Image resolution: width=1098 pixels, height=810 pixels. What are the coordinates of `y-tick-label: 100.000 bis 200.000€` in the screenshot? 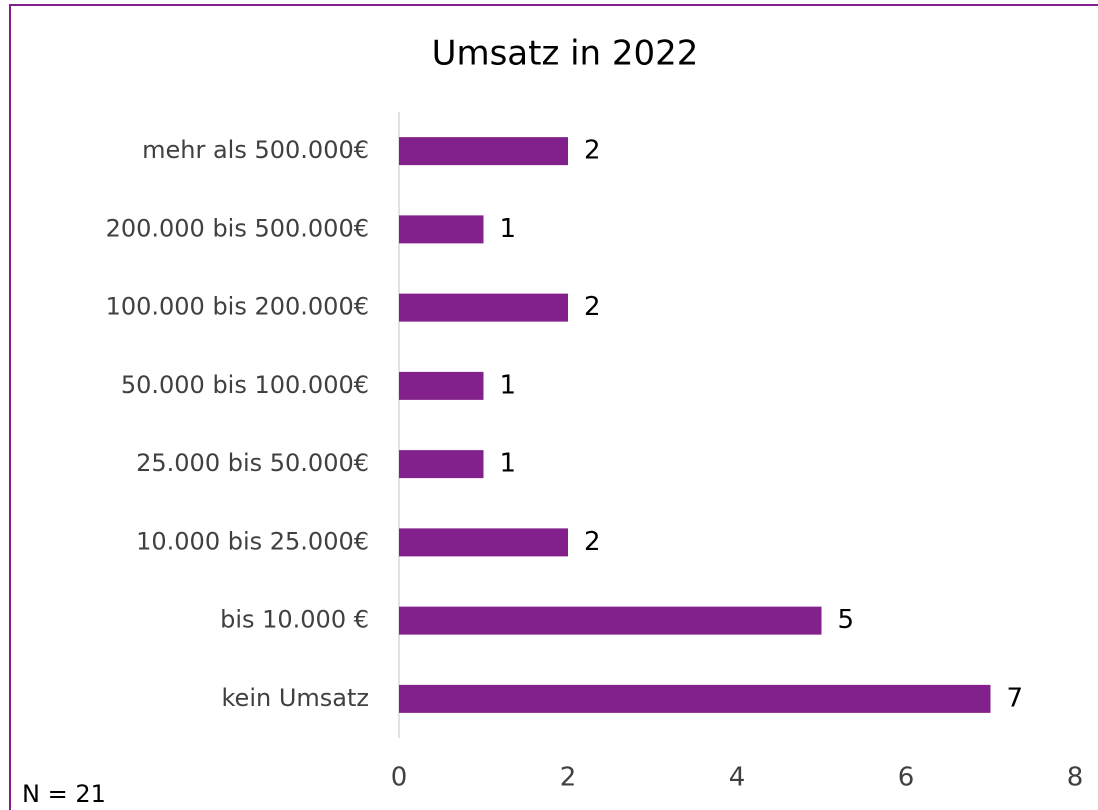 It's located at (237, 307).